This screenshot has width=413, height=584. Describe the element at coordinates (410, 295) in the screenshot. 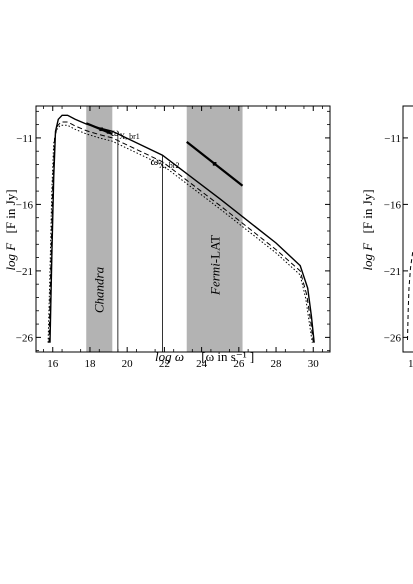

I see `right-dashed-curve` at that location.